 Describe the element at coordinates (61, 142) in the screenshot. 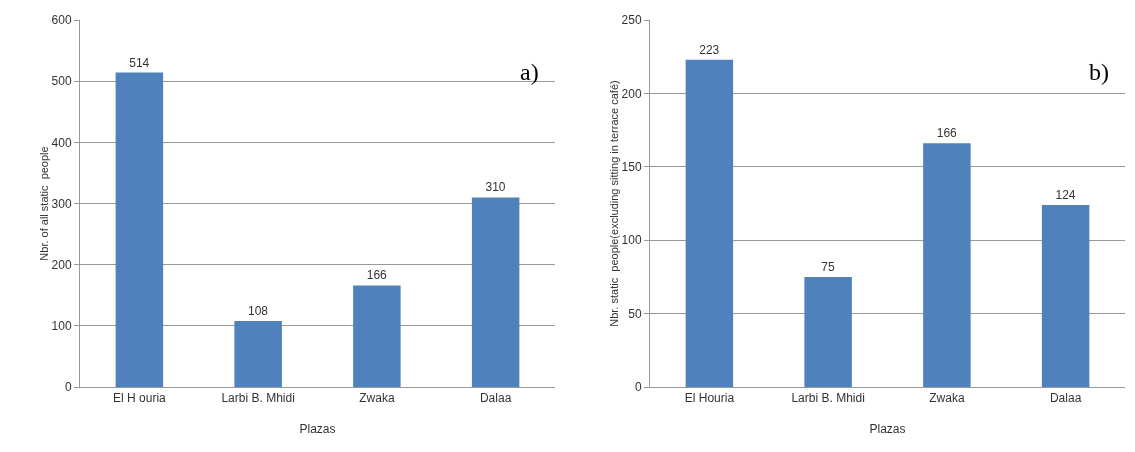

I see `y-tick-label: 400` at that location.